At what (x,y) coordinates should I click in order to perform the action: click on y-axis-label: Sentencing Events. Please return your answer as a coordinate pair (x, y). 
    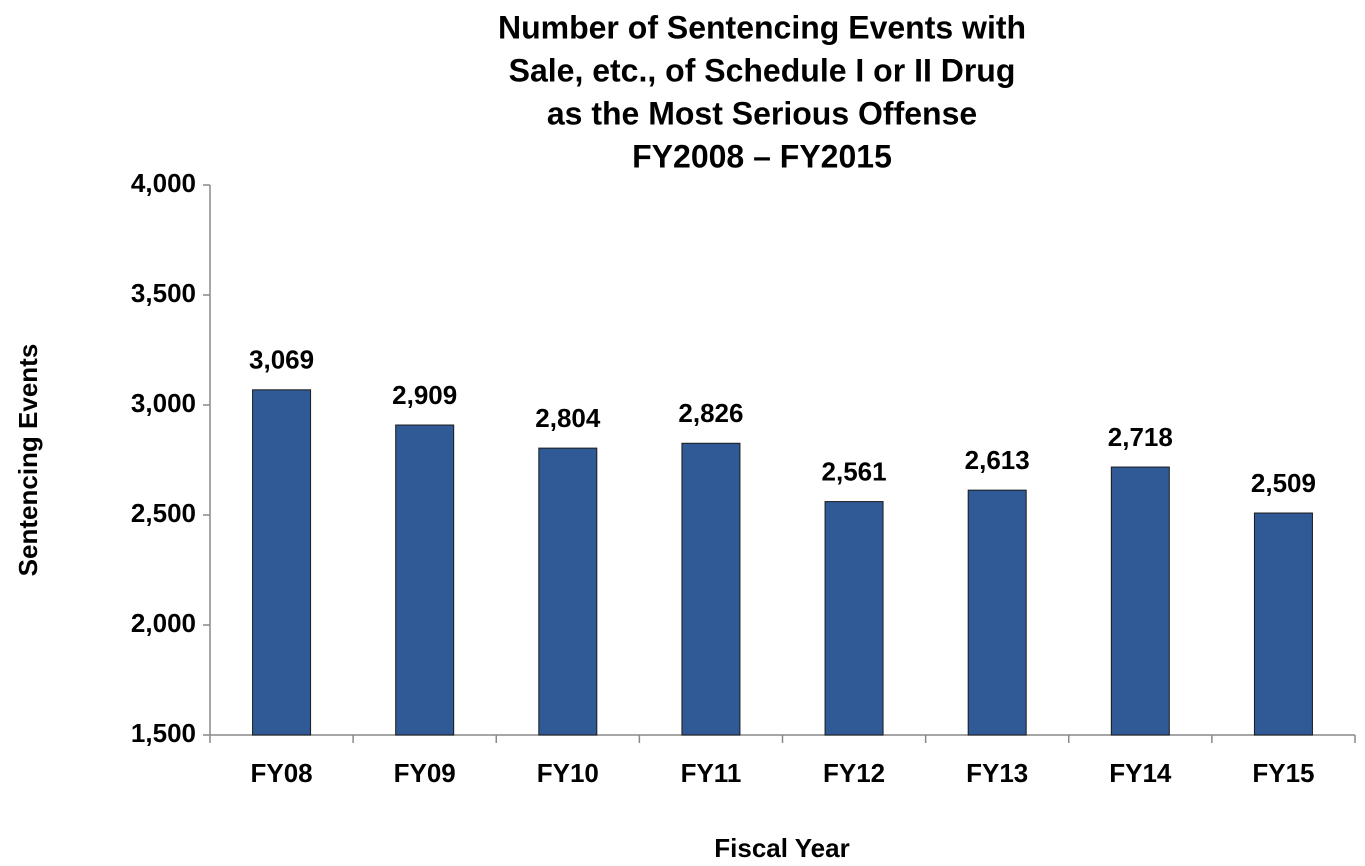
    Looking at the image, I should click on (28, 460).